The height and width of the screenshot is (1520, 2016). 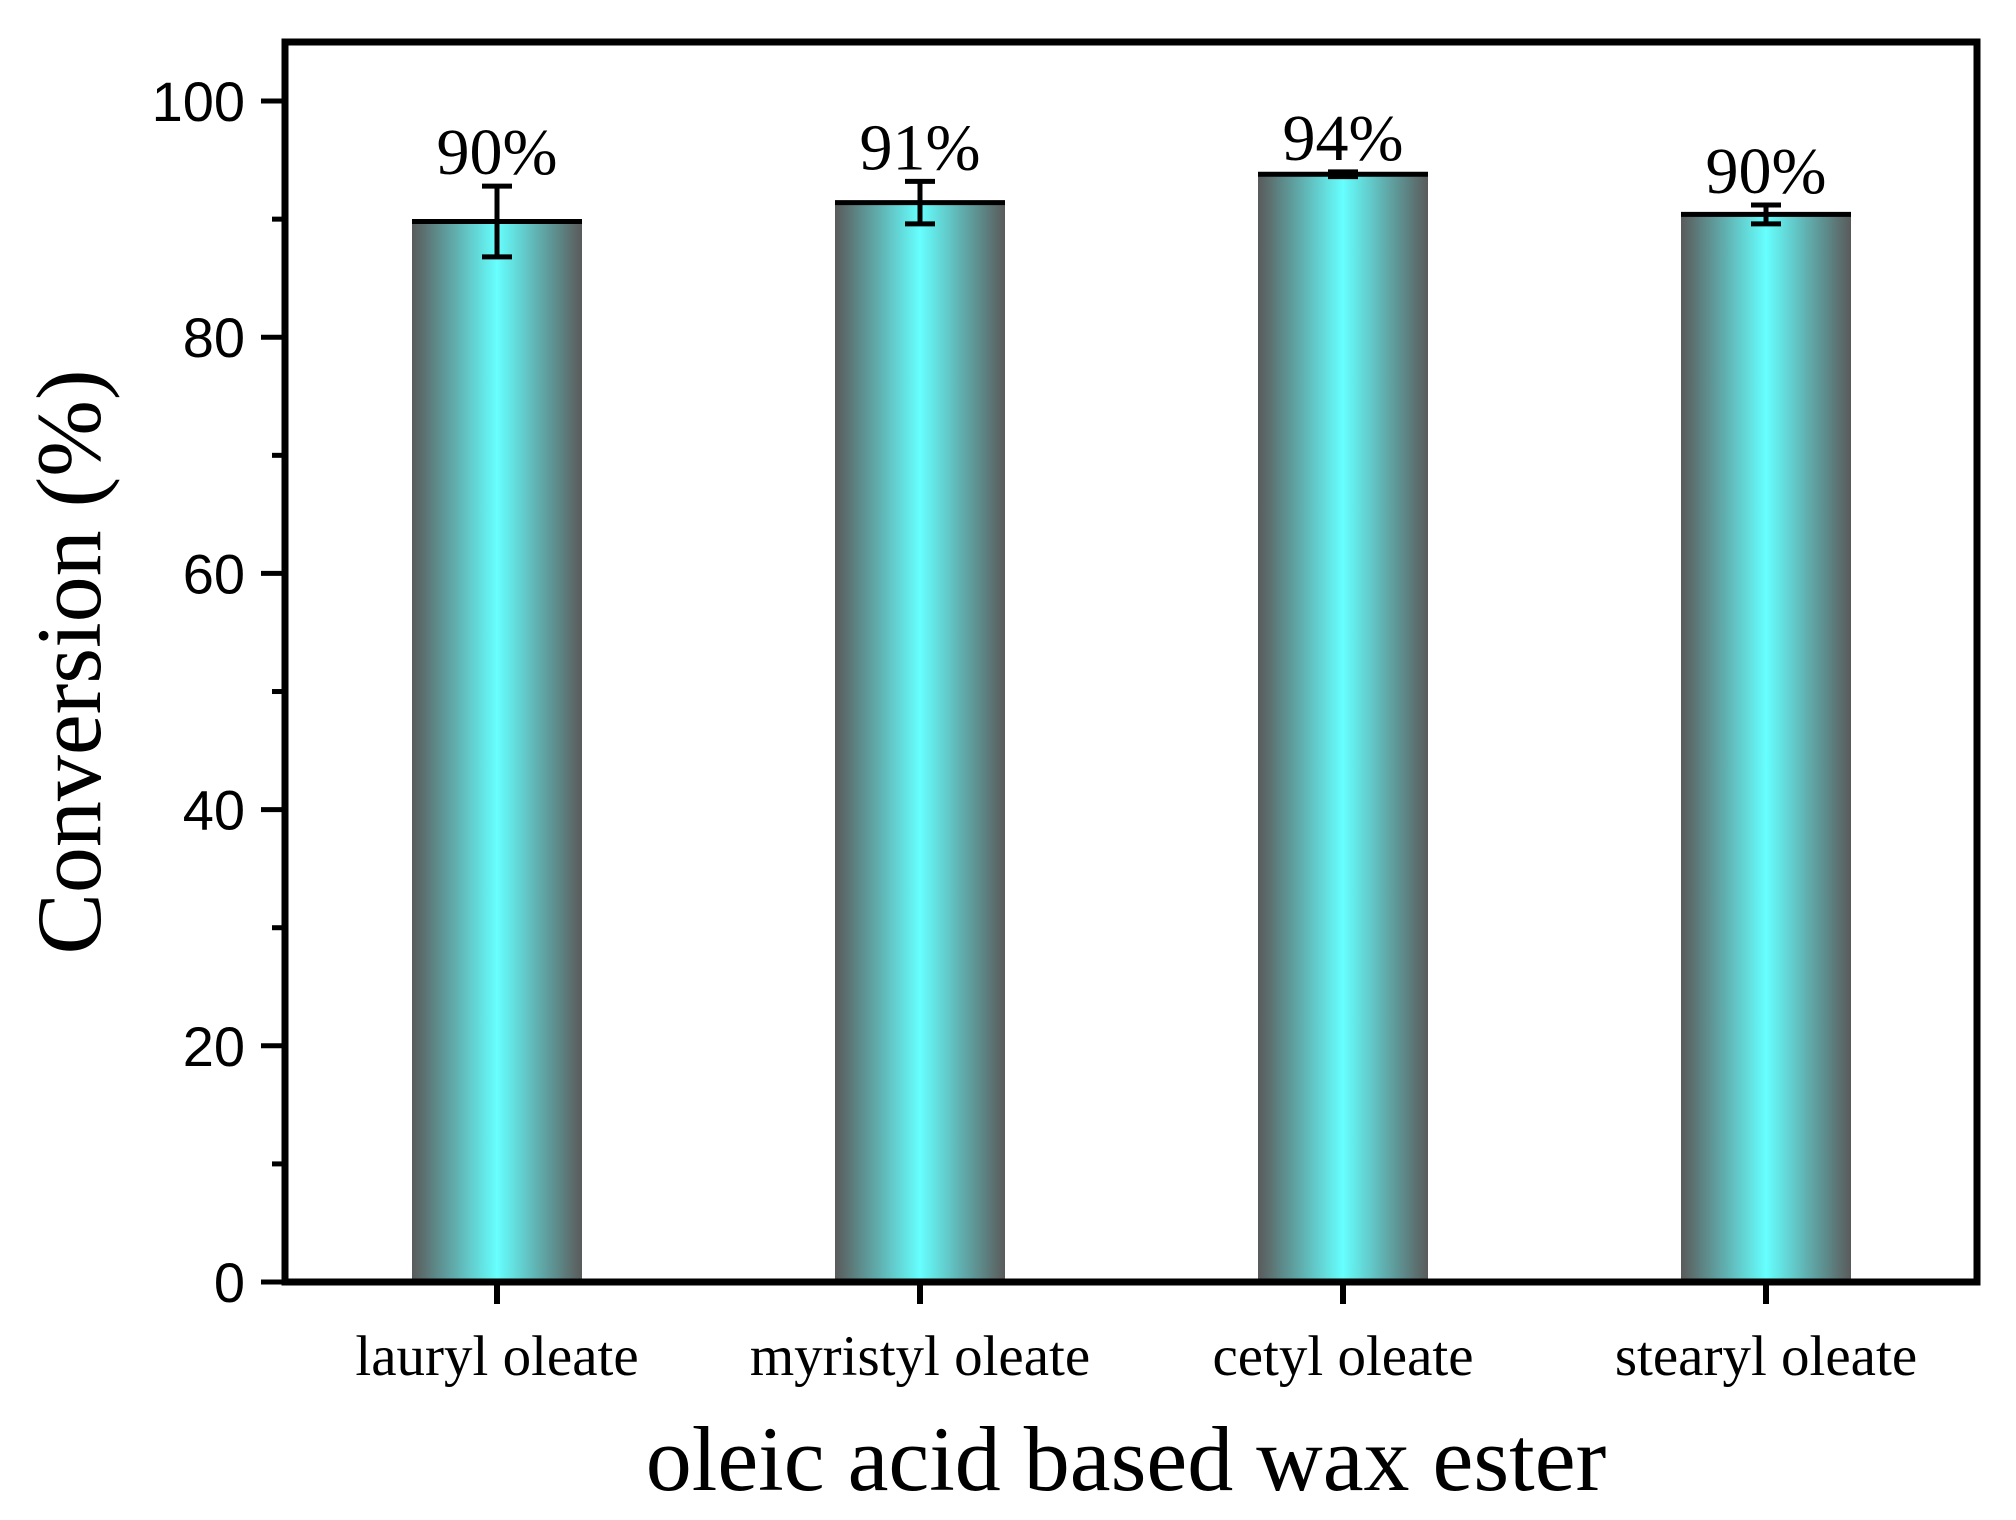 What do you see at coordinates (496, 1356) in the screenshot?
I see `x-tick-label: lauryl oleate` at bounding box center [496, 1356].